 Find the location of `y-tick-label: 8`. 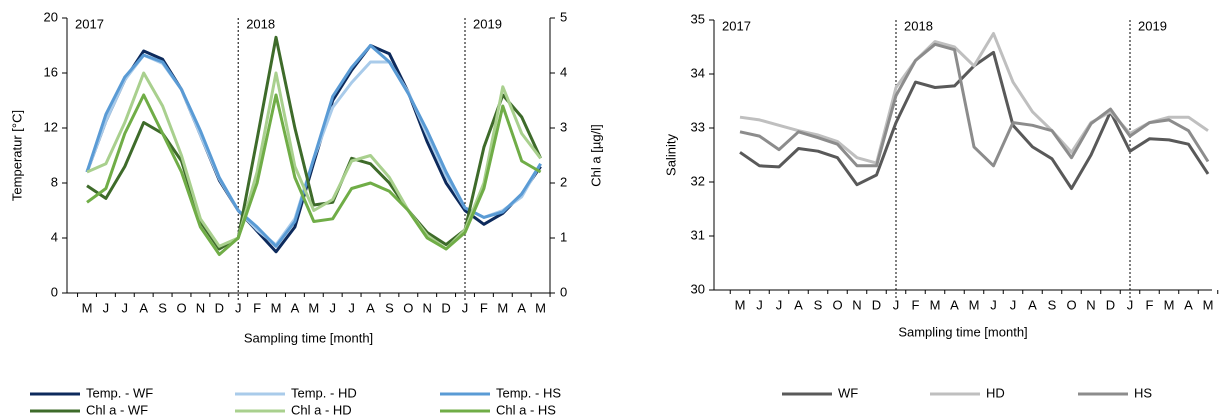

y-tick-label: 8 is located at coordinates (54, 181).